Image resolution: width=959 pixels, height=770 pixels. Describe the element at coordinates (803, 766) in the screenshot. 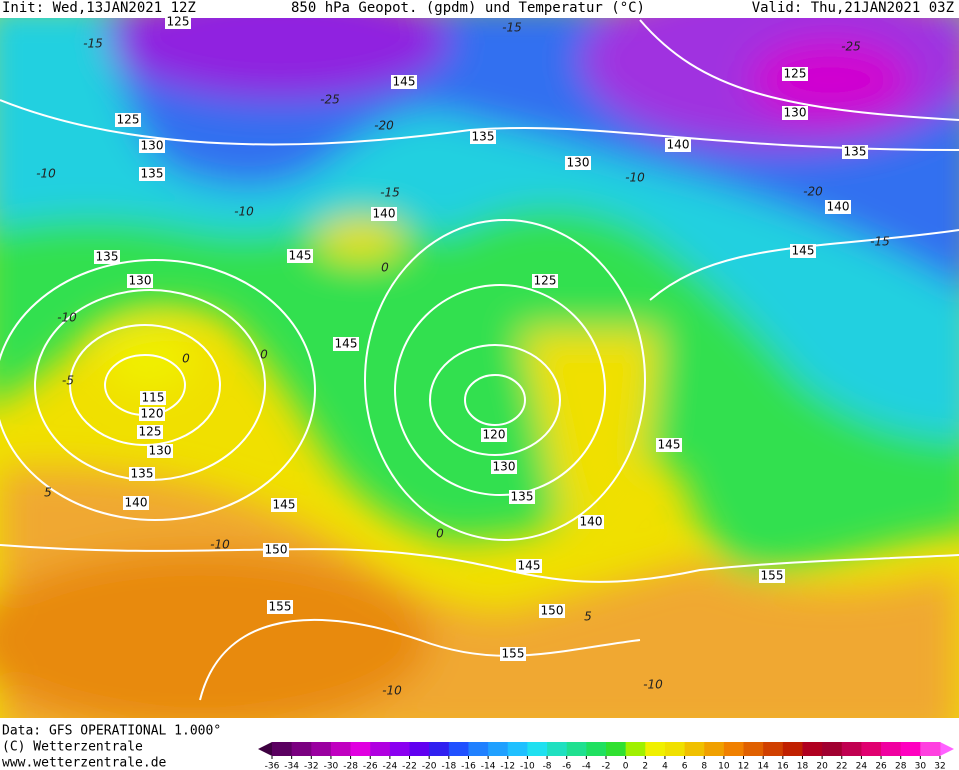

I see `colorbar-label: 18` at that location.